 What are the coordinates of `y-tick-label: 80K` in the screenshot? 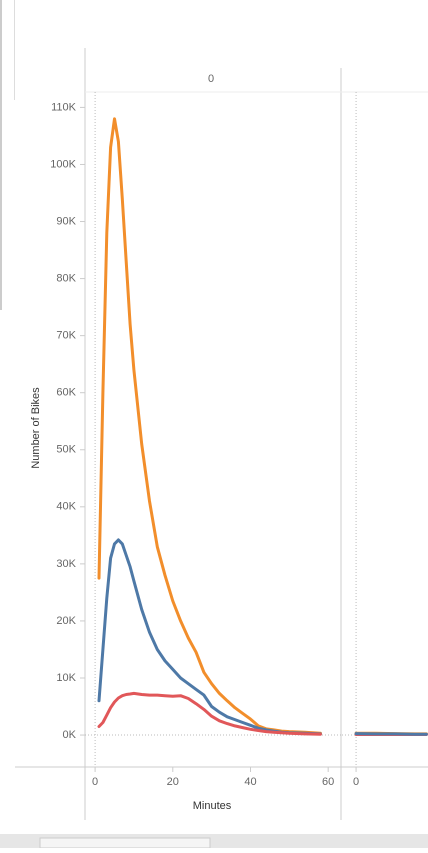 It's located at (66, 278).